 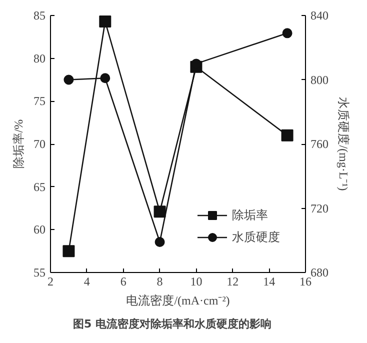 I want to click on x-axis-title: 电流密度/(mA·cm⁻²), so click(x=178, y=301).